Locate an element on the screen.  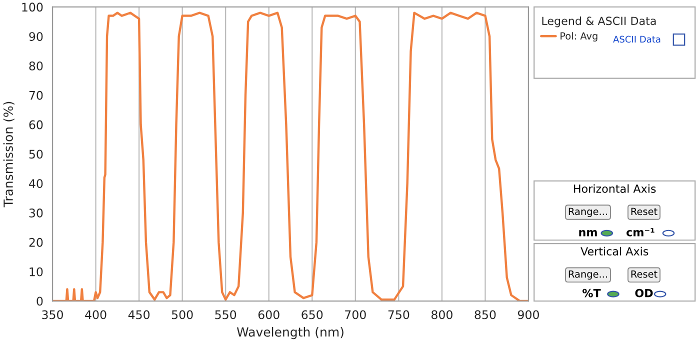
x-tick-label: 550 is located at coordinates (225, 315).